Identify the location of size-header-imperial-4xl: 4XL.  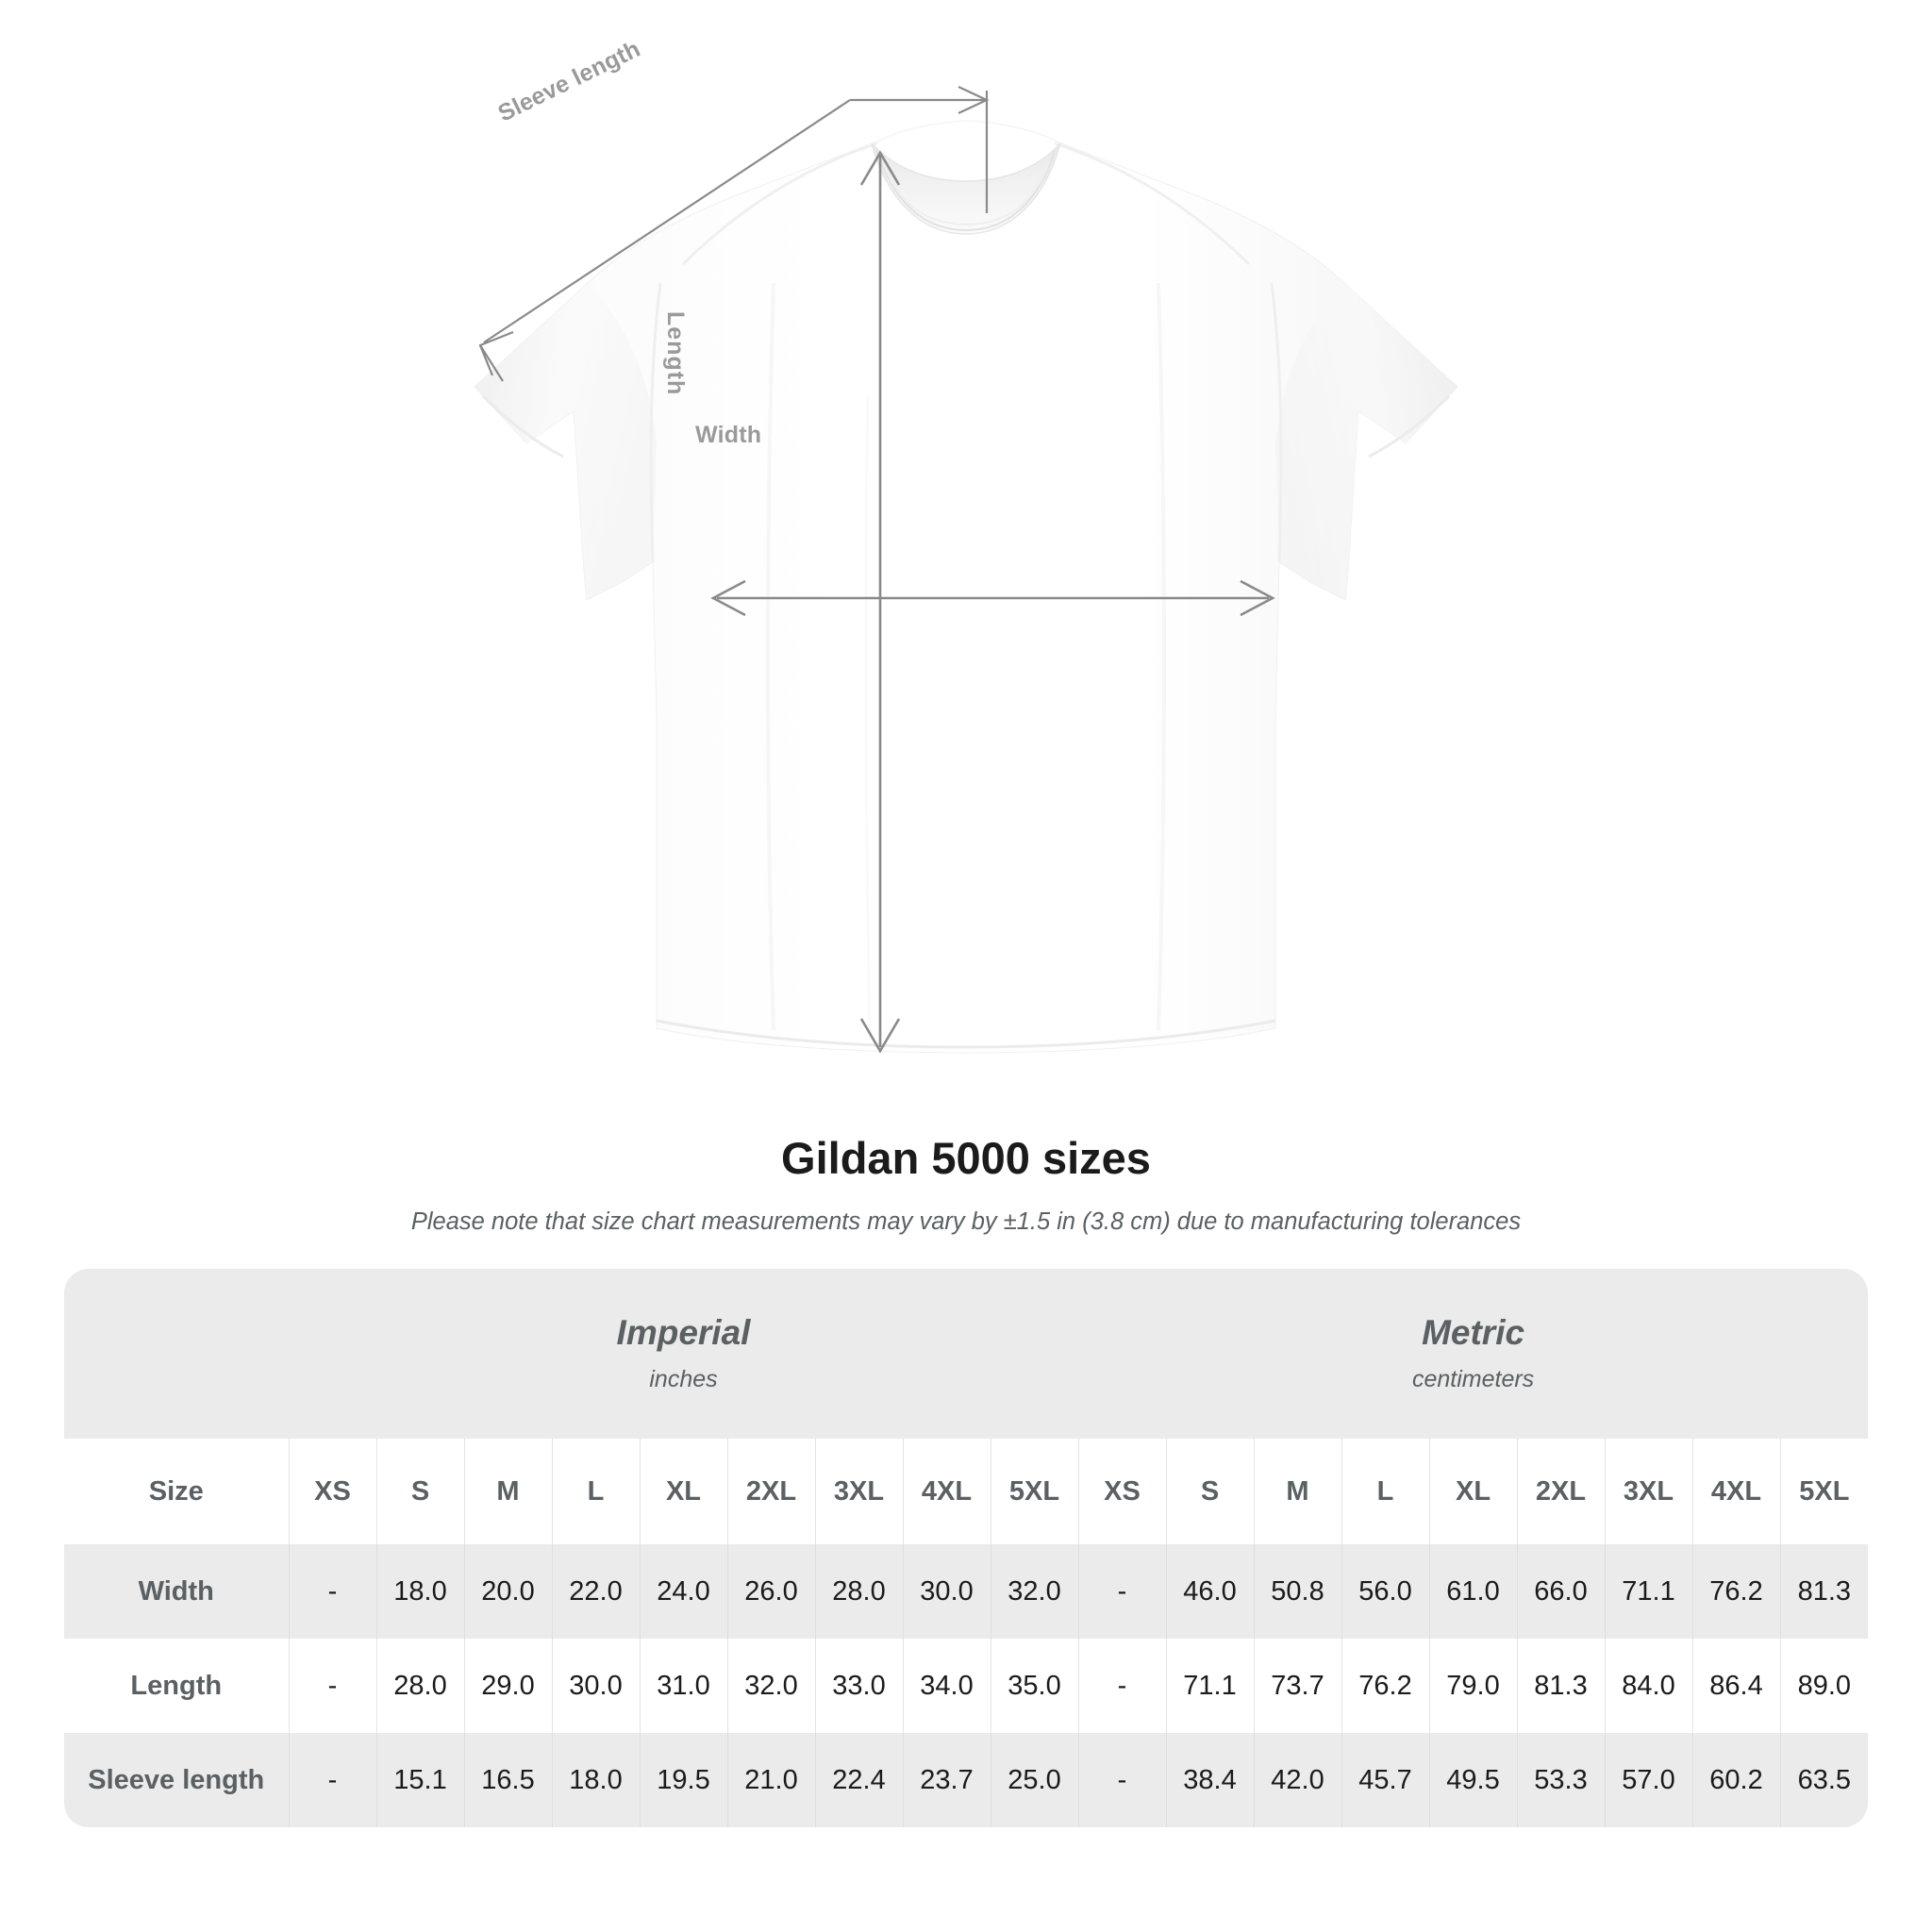
(947, 1491).